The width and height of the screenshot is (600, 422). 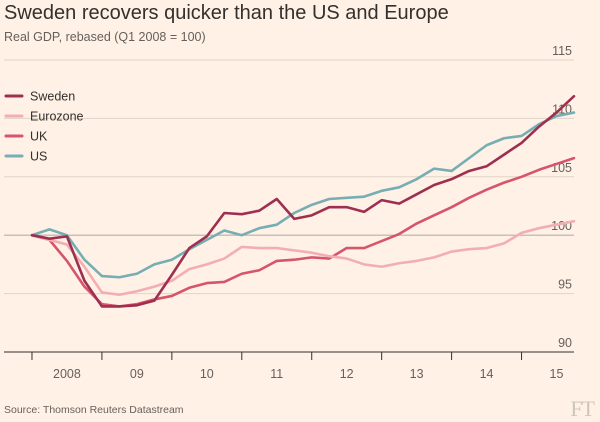 What do you see at coordinates (582, 408) in the screenshot?
I see `ft-logo: FT` at bounding box center [582, 408].